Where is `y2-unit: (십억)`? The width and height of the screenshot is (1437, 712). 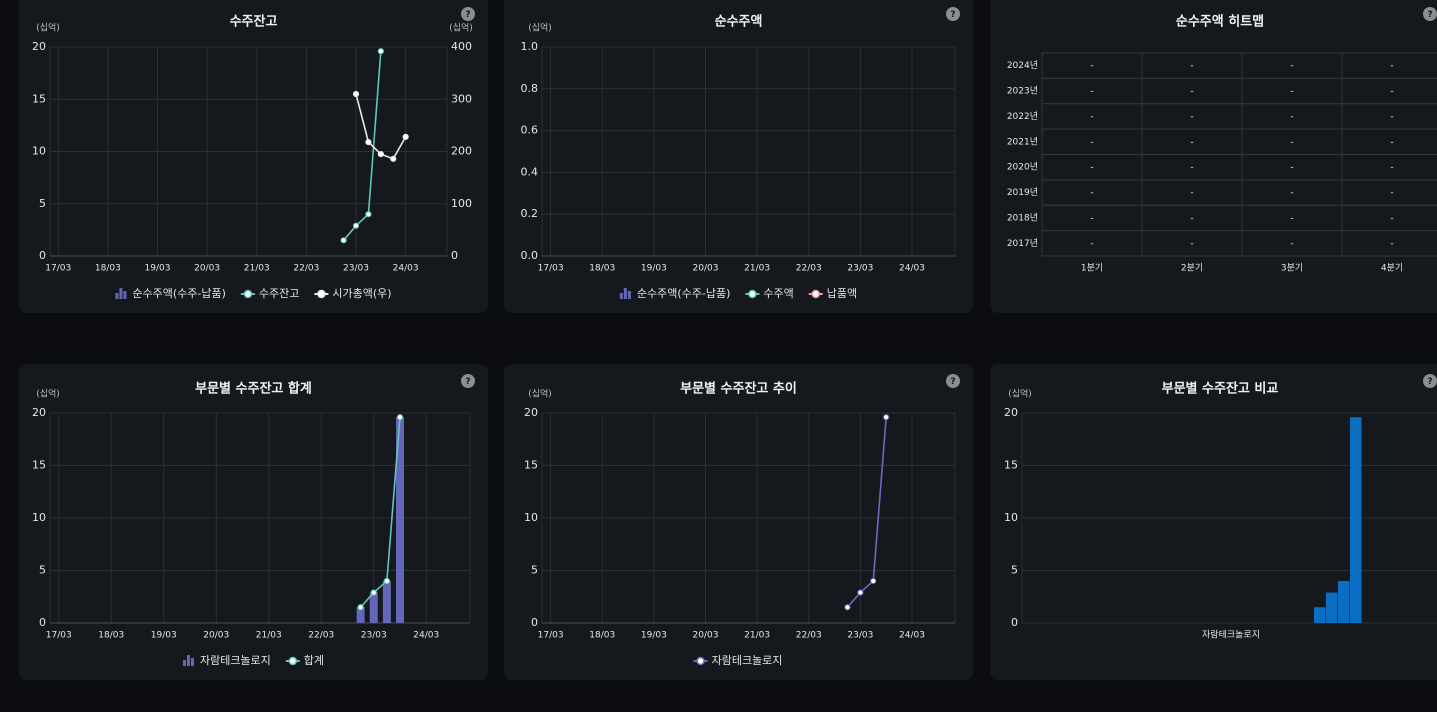
y2-unit: (십억) is located at coordinates (461, 28).